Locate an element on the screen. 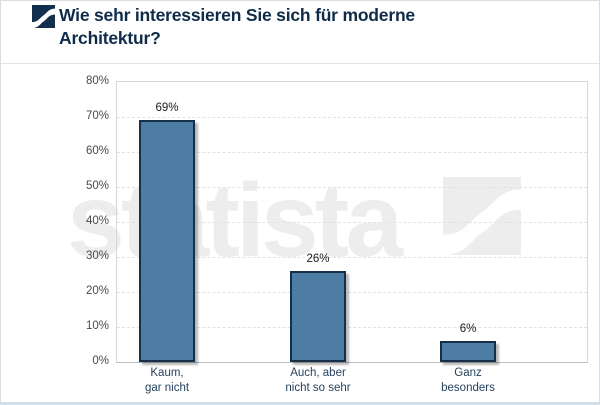  y-axis-tick-label: 20% is located at coordinates (97, 291).